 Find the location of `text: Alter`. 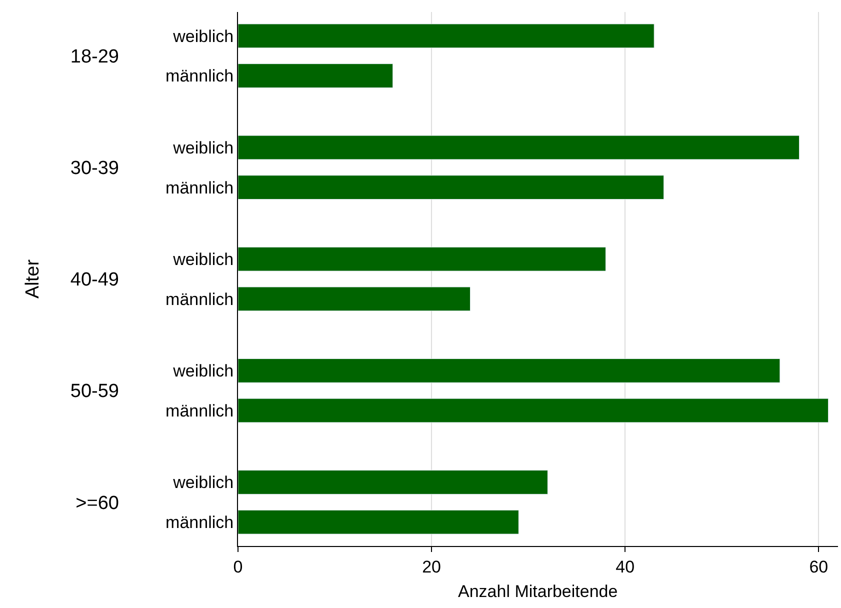

text: Alter is located at coordinates (33, 278).